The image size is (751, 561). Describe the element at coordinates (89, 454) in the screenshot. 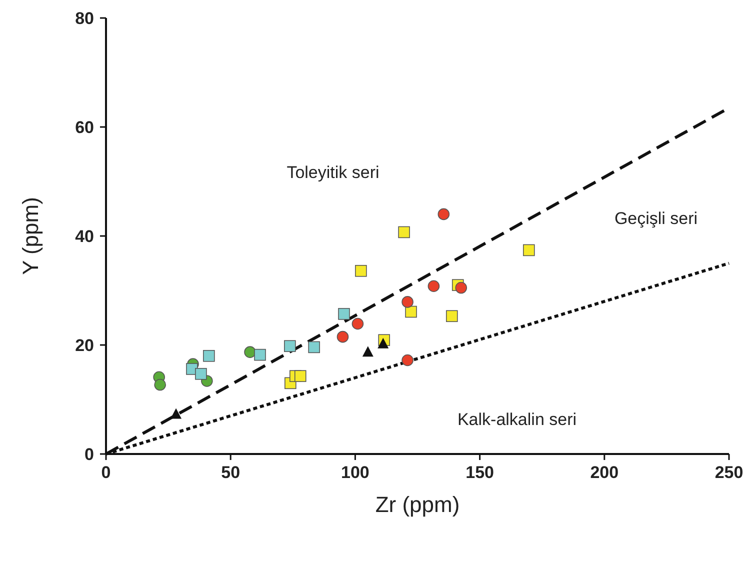

I see `y-tick-label: 0` at that location.